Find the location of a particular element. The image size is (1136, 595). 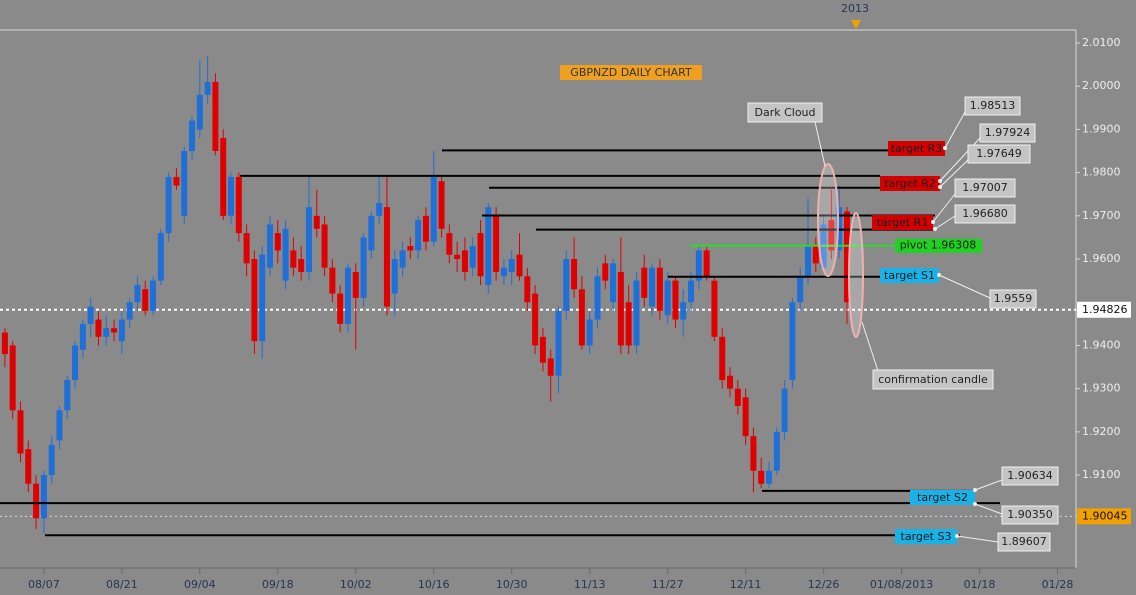

x-tick-label: 01/28 is located at coordinates (1058, 584).